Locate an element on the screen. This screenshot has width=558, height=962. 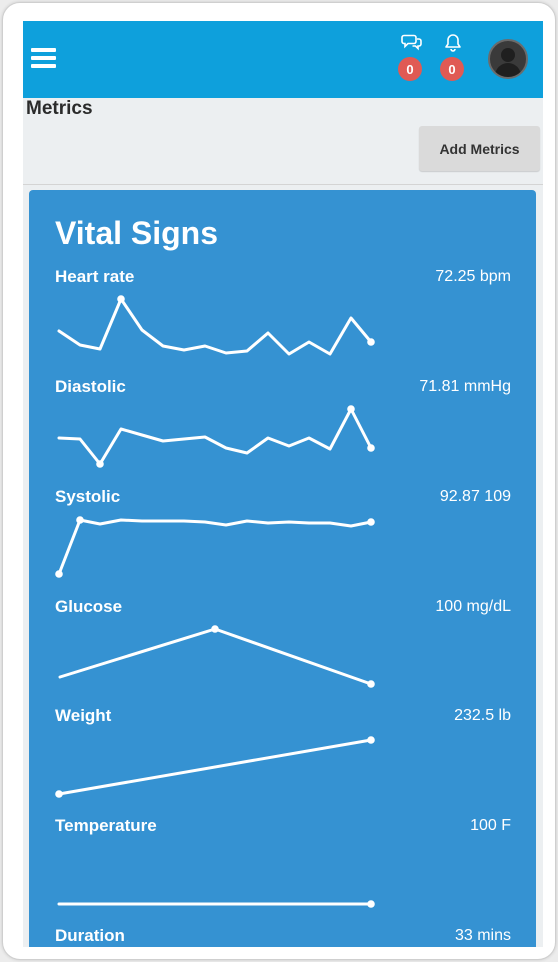
sparkline-heart-rate is located at coordinates (215, 326).